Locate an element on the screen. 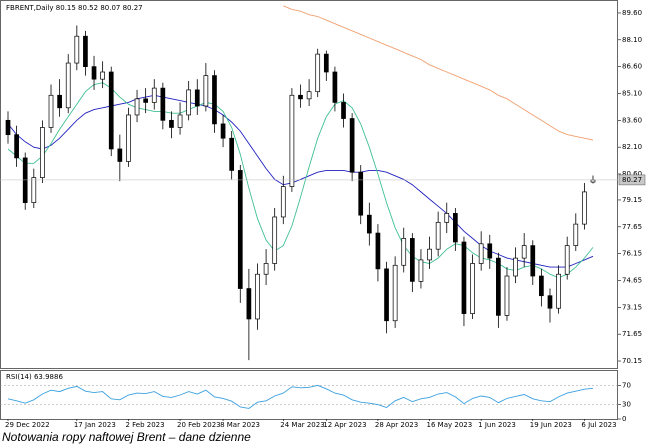 This screenshot has height=448, width=646. y-tick-label: 76.15 is located at coordinates (632, 254).